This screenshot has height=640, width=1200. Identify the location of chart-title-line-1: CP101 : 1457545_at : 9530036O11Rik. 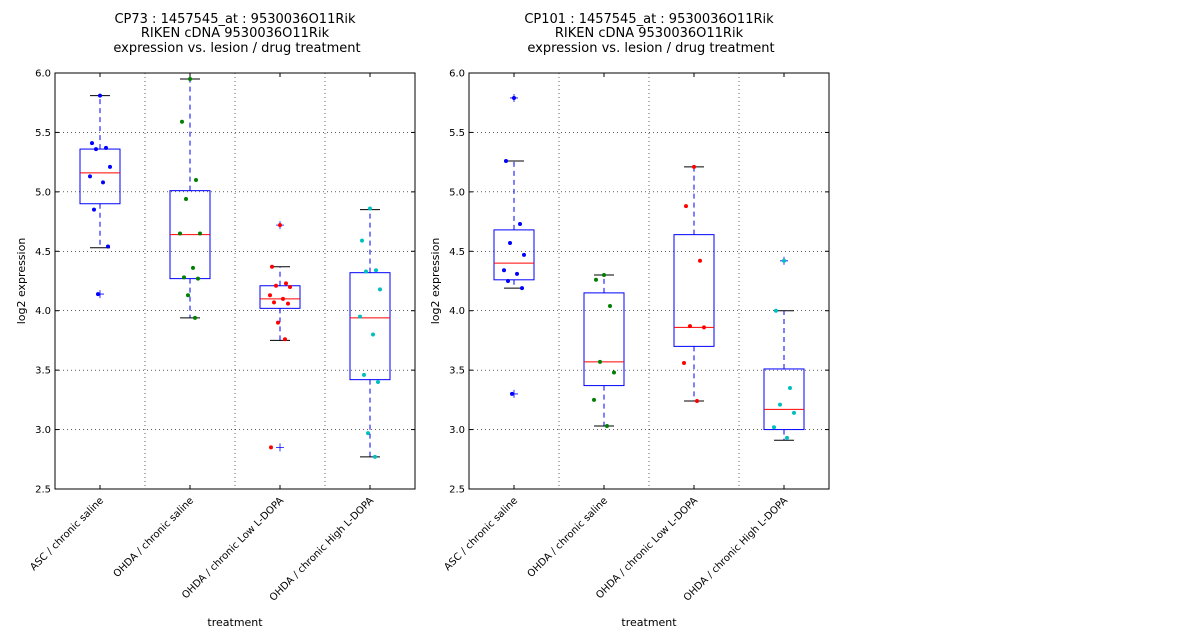
(649, 19).